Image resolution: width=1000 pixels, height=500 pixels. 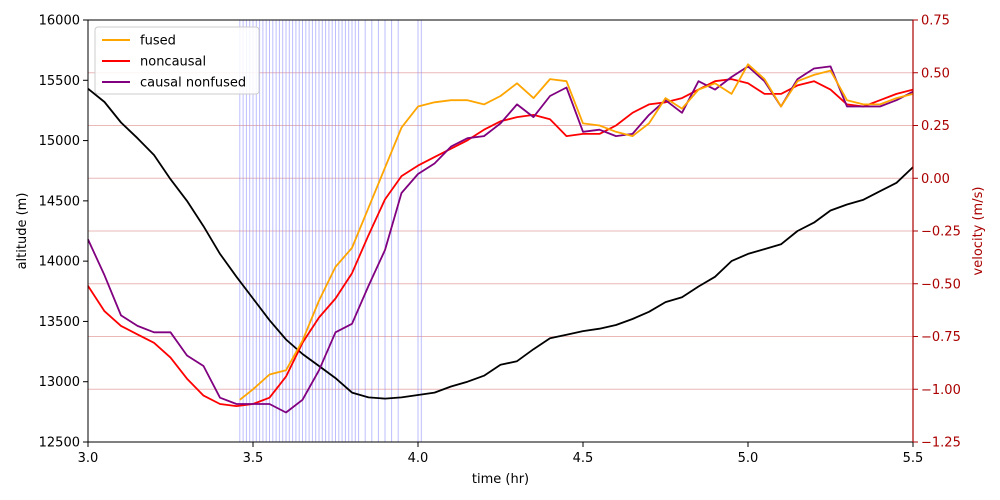 What do you see at coordinates (941, 337) in the screenshot?
I see `y-right-tick-label: −0.75` at bounding box center [941, 337].